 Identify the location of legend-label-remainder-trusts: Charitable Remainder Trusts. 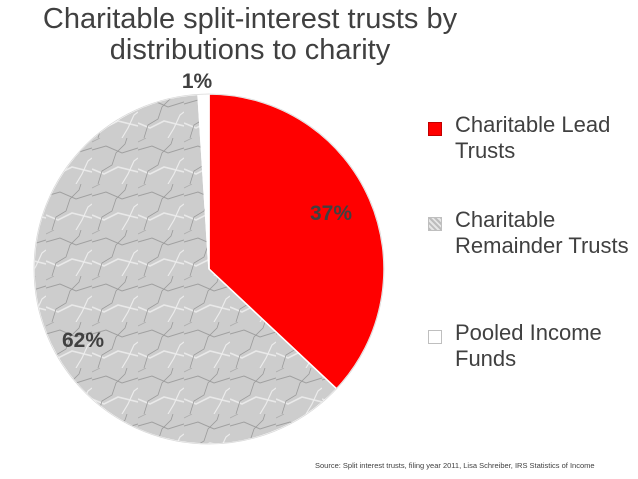
(542, 232).